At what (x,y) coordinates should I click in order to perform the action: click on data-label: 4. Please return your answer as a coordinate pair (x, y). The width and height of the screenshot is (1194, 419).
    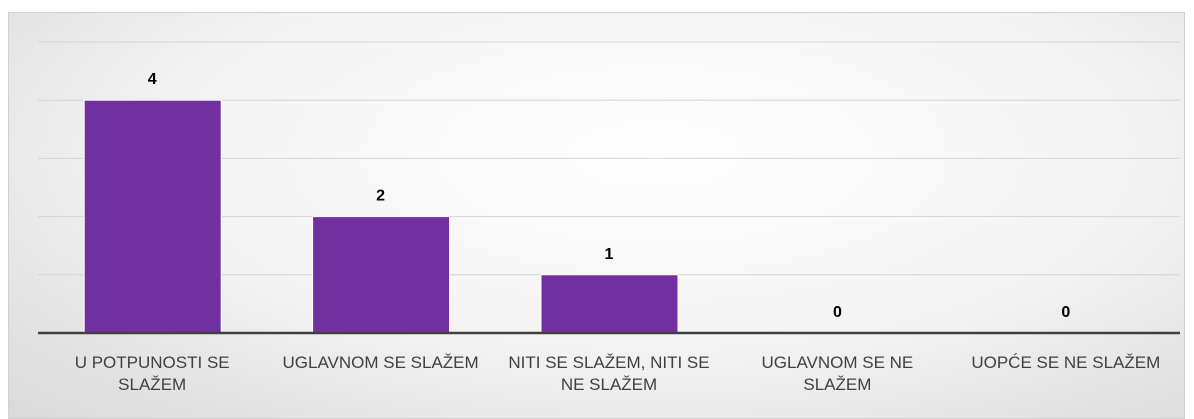
    Looking at the image, I should click on (152, 79).